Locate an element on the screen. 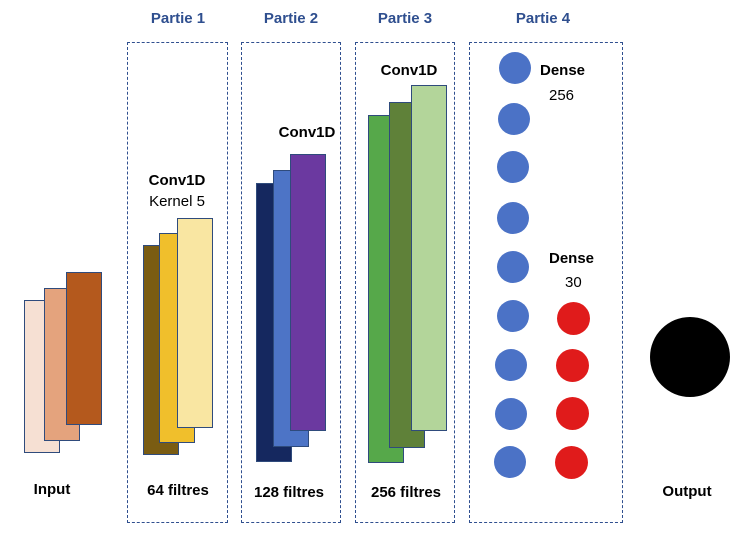 The width and height of the screenshot is (744, 539). conv1-layer-front is located at coordinates (195, 323).